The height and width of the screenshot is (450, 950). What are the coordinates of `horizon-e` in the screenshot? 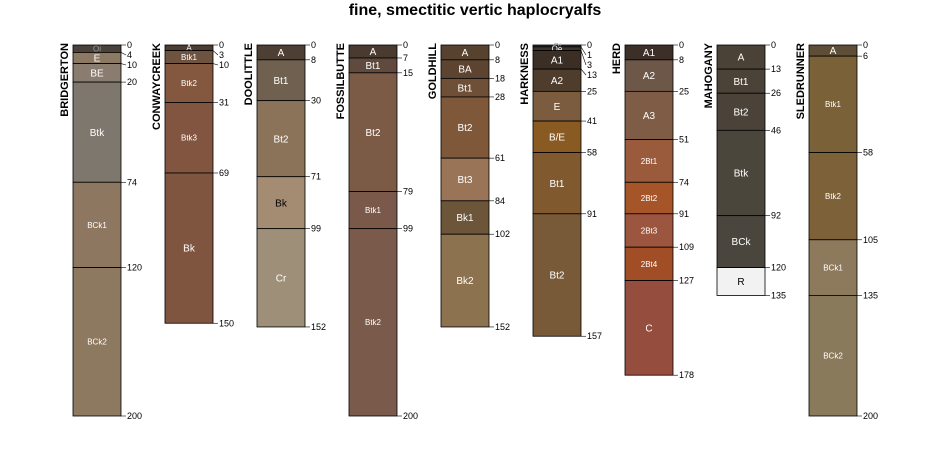 It's located at (557, 106).